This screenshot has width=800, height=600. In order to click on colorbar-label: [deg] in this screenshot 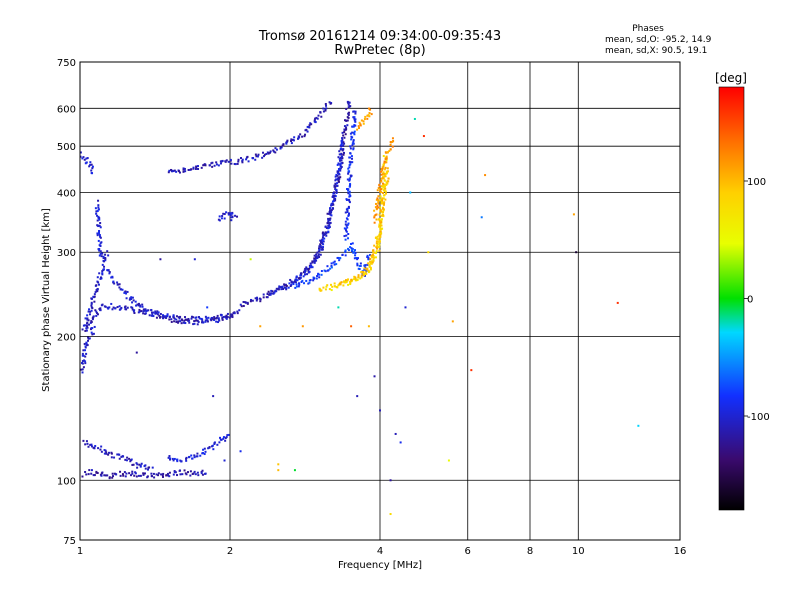, I will do `click(731, 78)`.